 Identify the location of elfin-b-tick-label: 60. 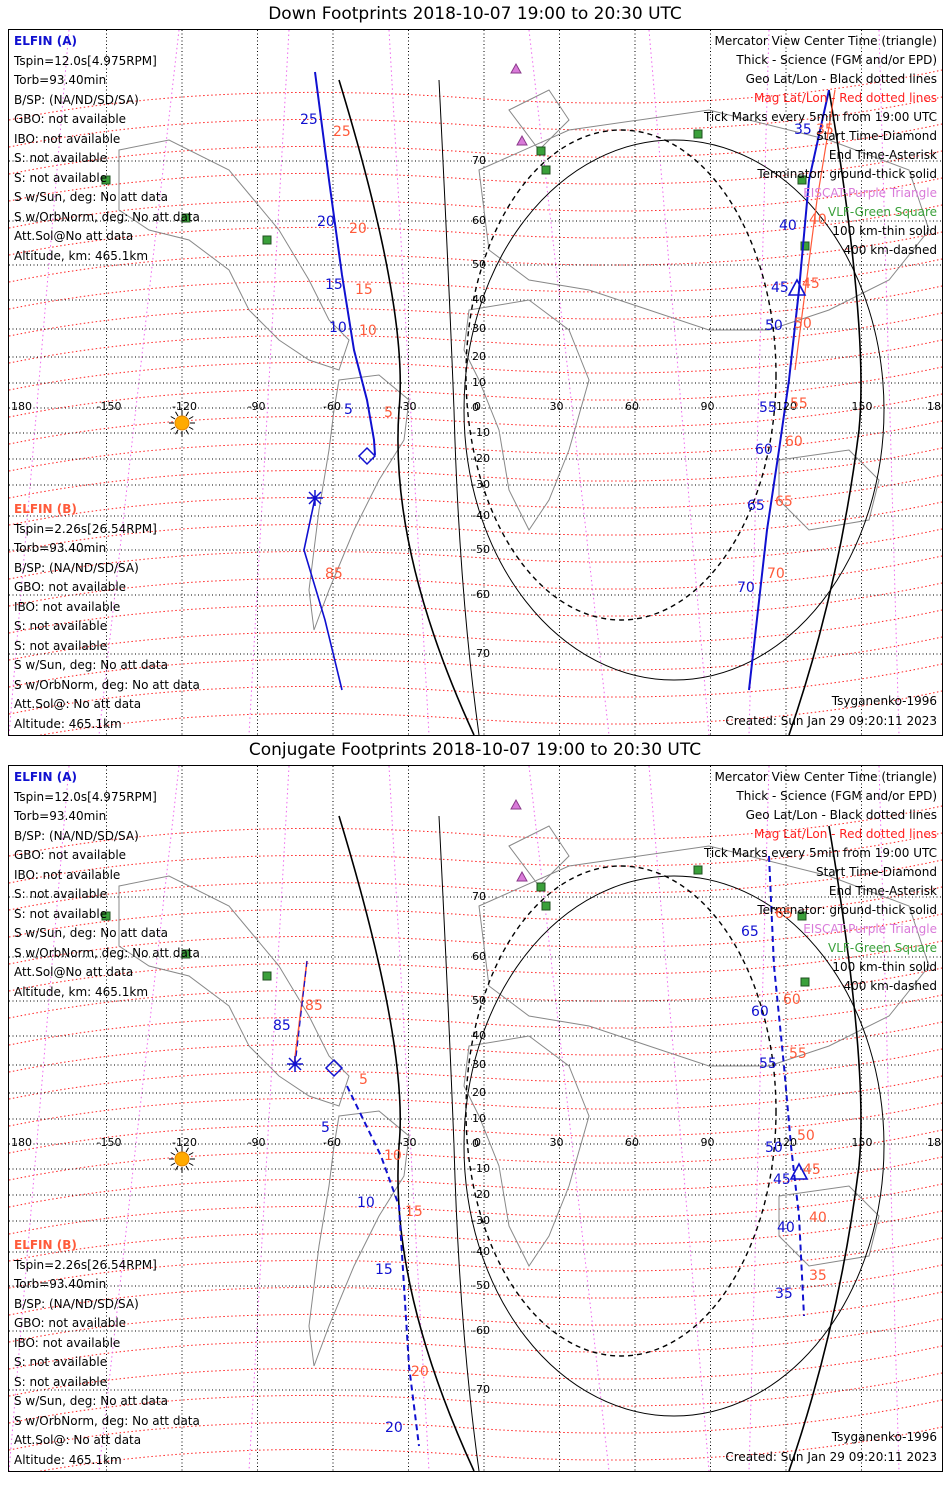
(794, 442).